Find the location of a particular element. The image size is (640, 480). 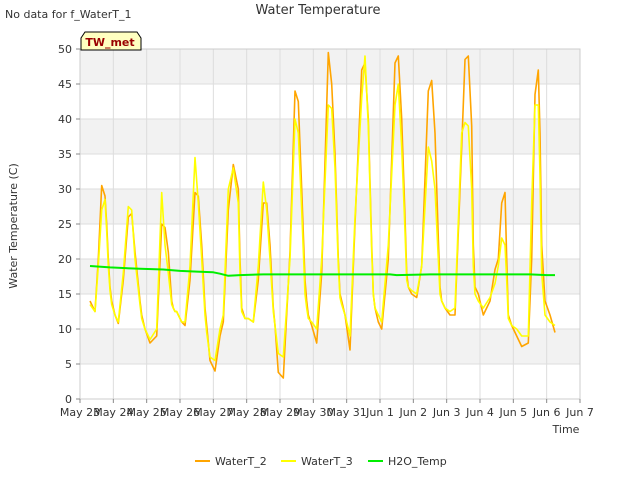

y-tick-label: 30 is located at coordinates (65, 189).